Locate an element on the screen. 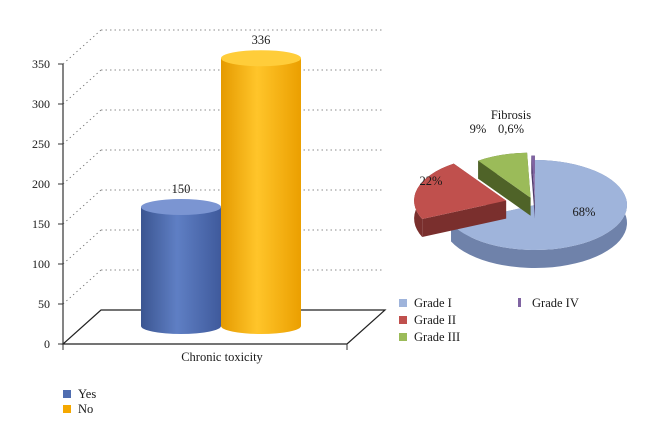  y-tick-label: 150 is located at coordinates (41, 224).